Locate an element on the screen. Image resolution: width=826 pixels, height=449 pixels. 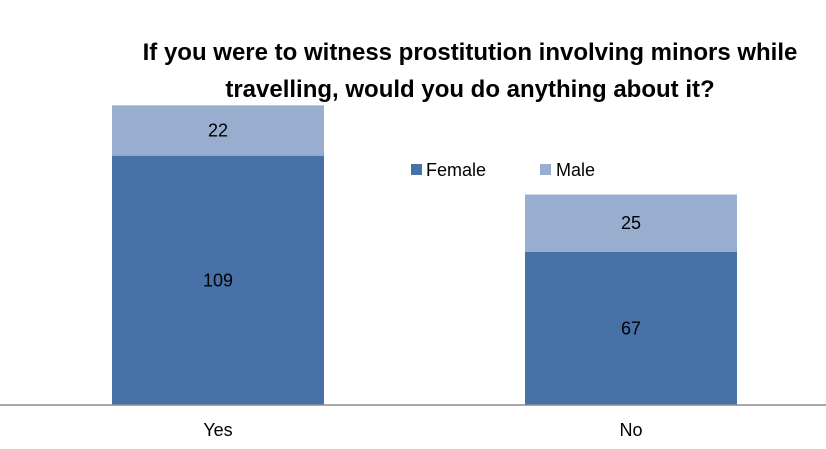
data-label-female-no: 67 is located at coordinates (631, 328).